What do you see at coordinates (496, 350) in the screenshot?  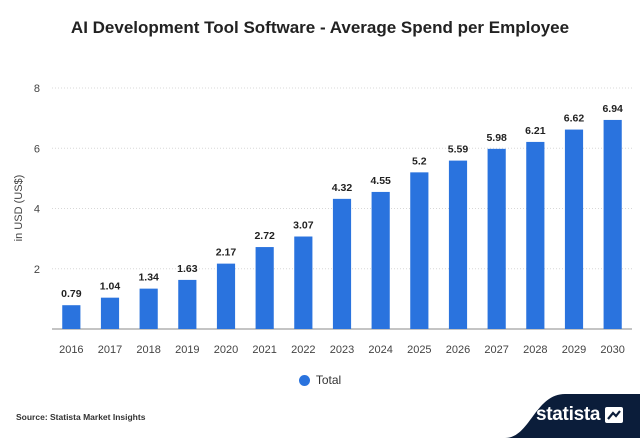 I see `x-tick-label: 2027` at bounding box center [496, 350].